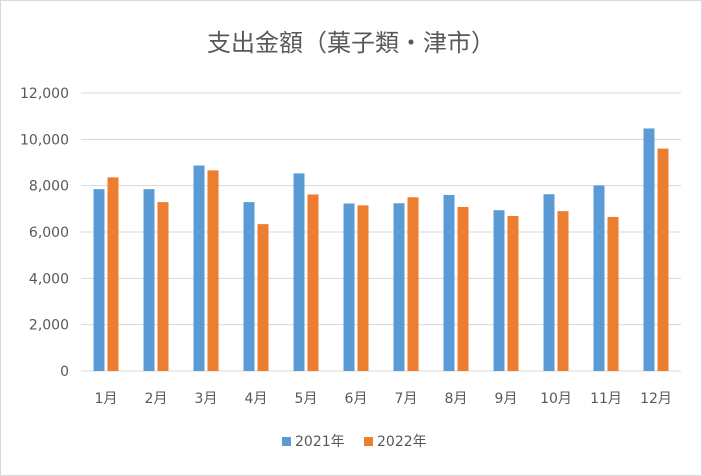  Describe the element at coordinates (656, 399) in the screenshot. I see `x-tick-label: 12月` at that location.